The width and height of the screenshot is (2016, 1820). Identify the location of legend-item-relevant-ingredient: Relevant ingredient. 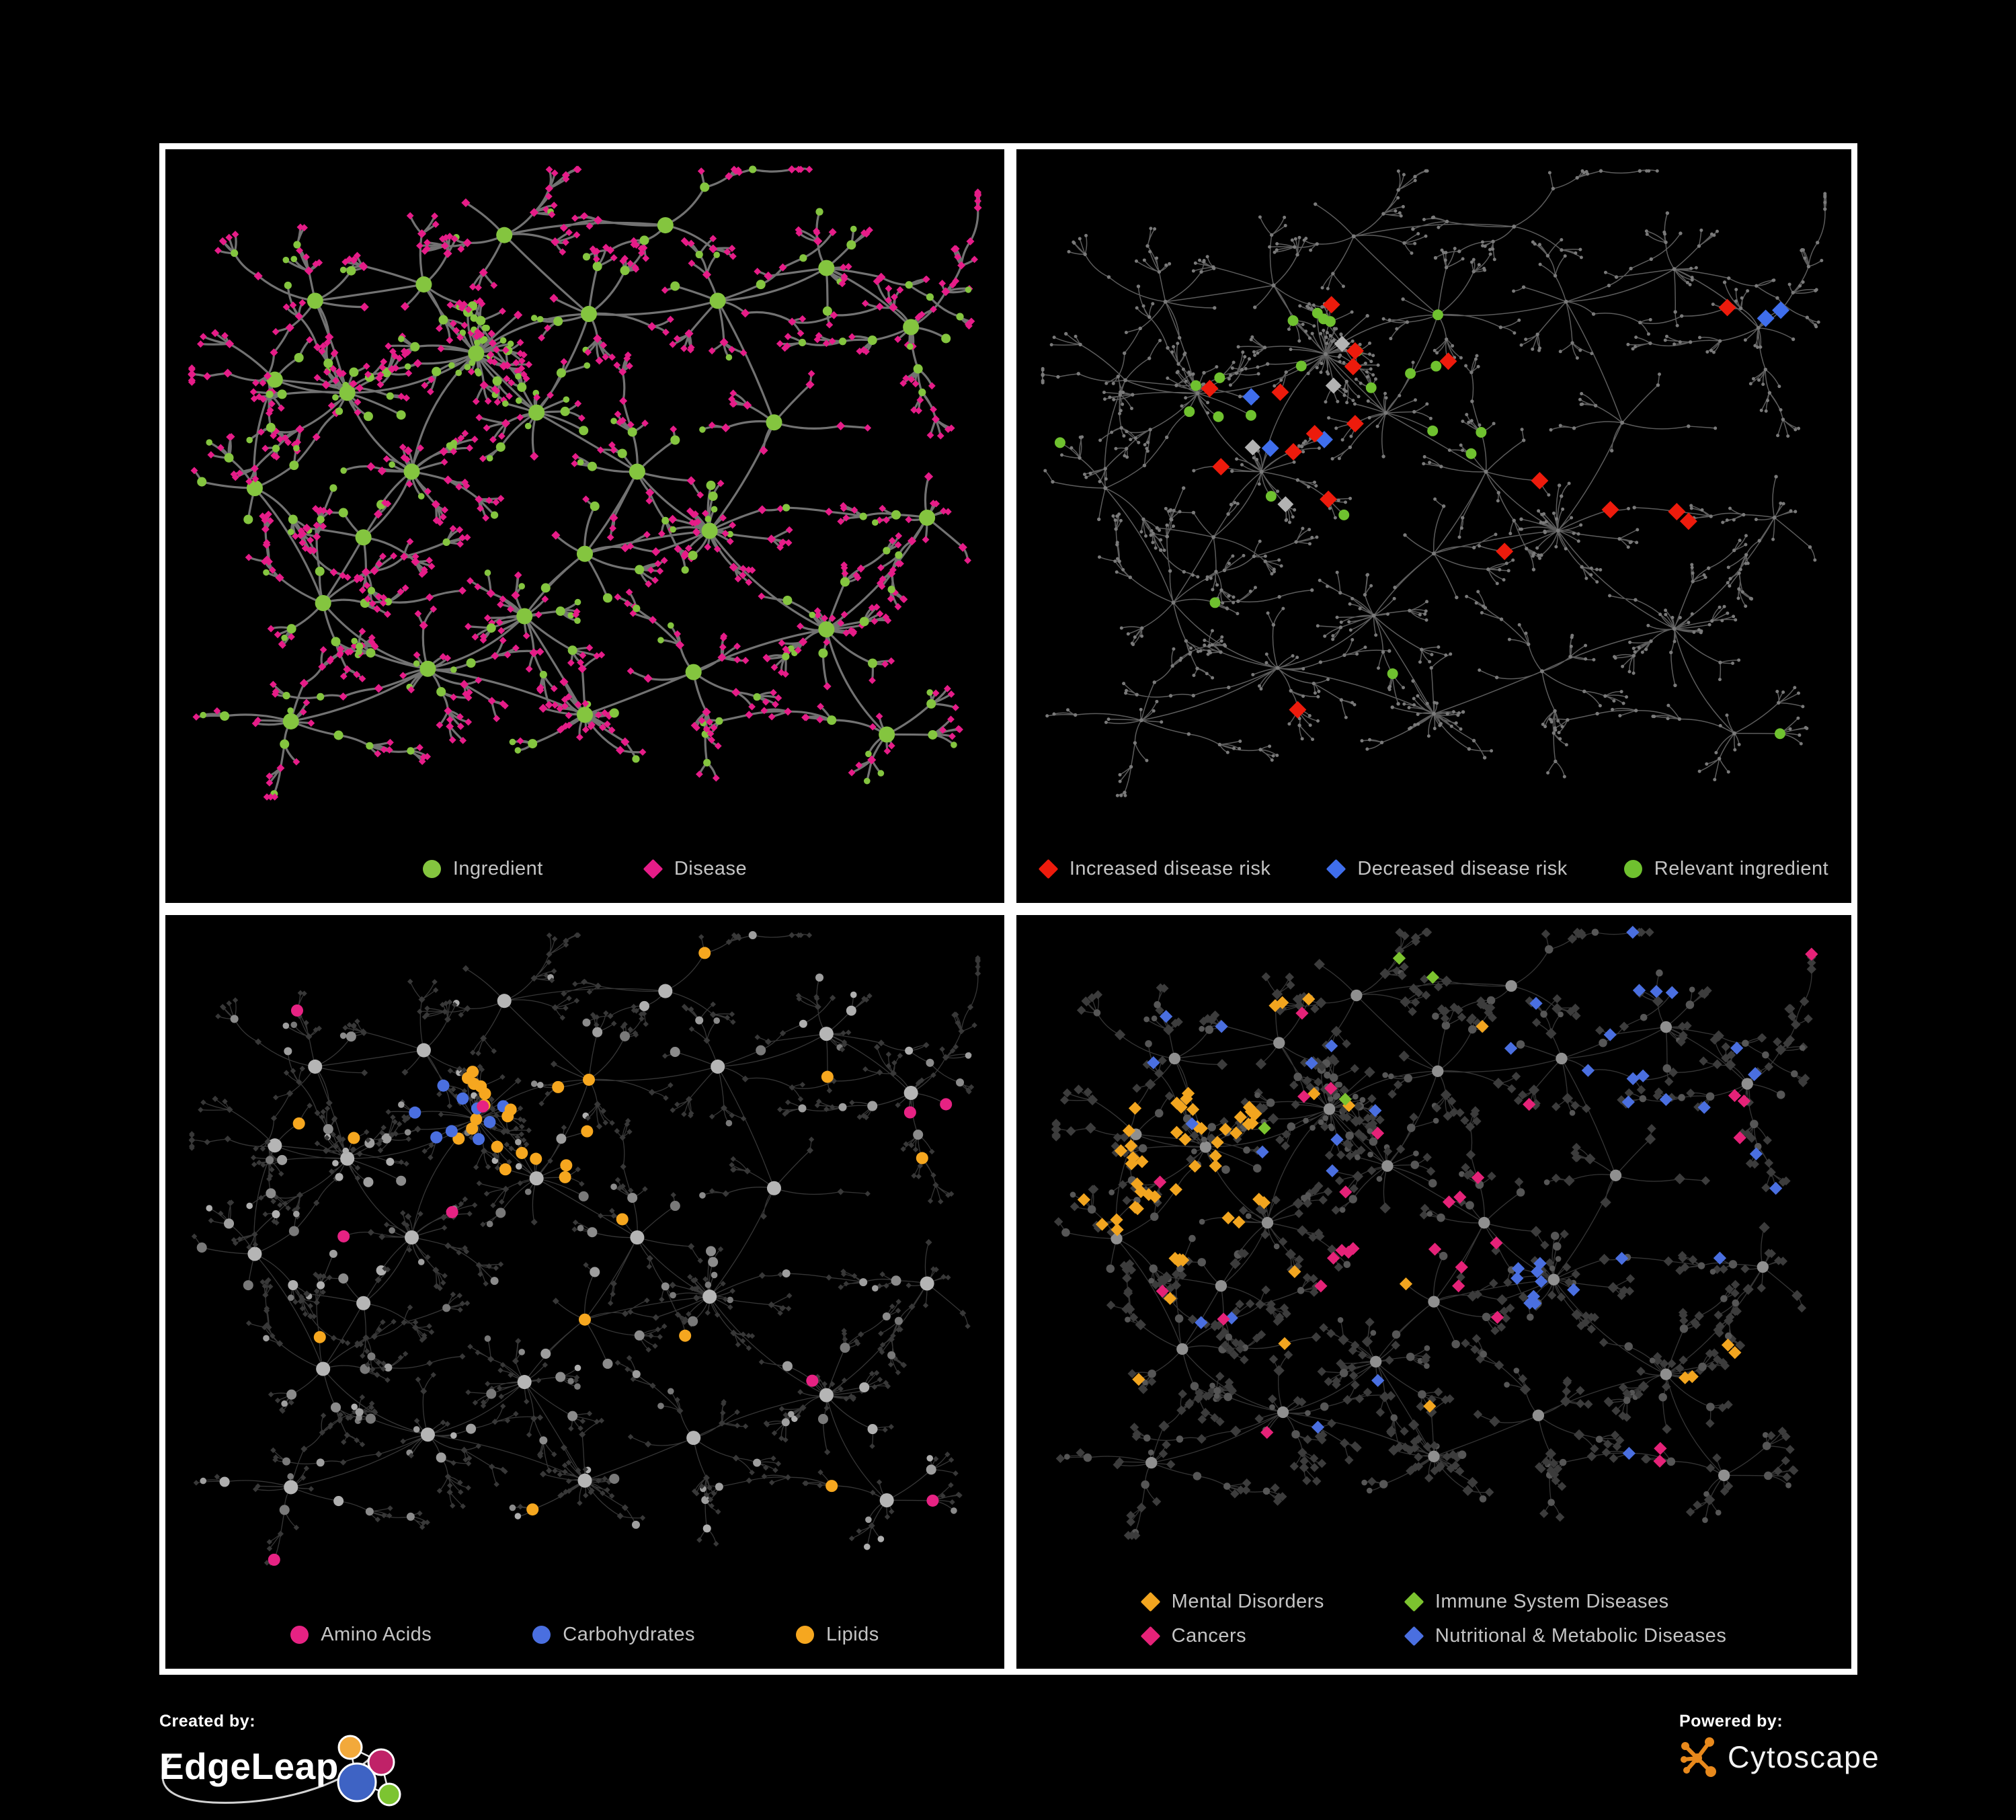
(1726, 868).